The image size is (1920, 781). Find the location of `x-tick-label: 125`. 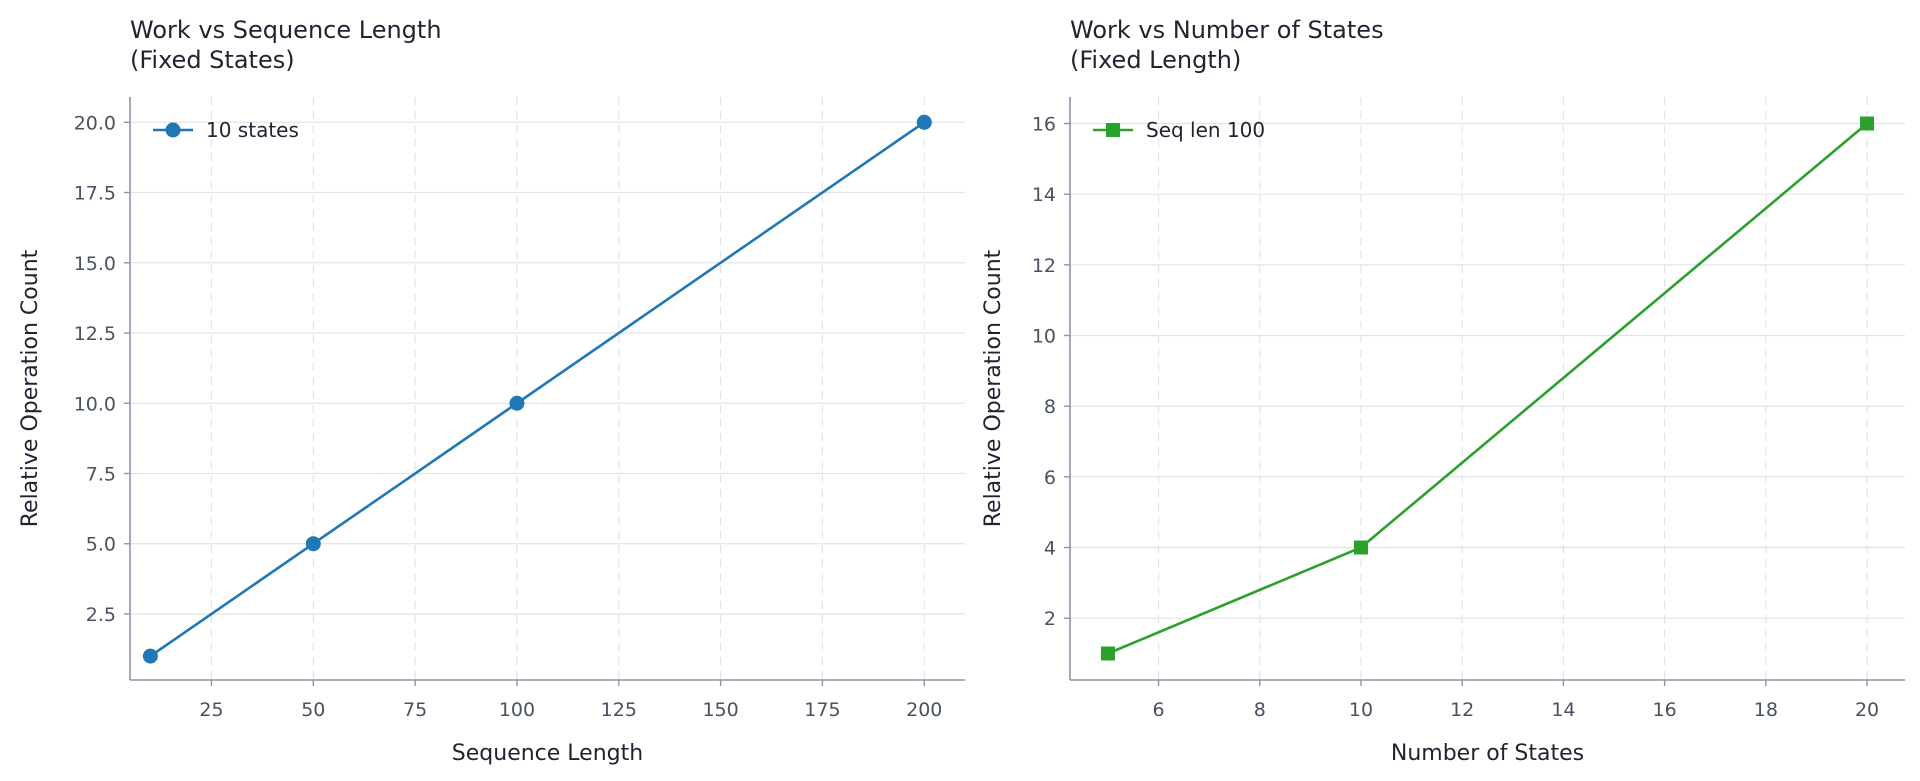

x-tick-label: 125 is located at coordinates (619, 710).